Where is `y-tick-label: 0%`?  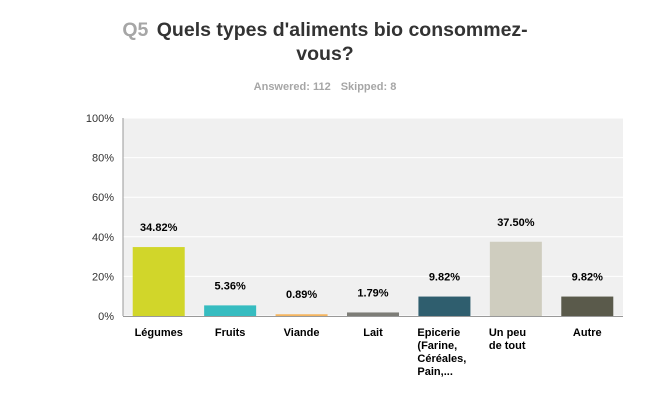 y-tick-label: 0% is located at coordinates (106, 317).